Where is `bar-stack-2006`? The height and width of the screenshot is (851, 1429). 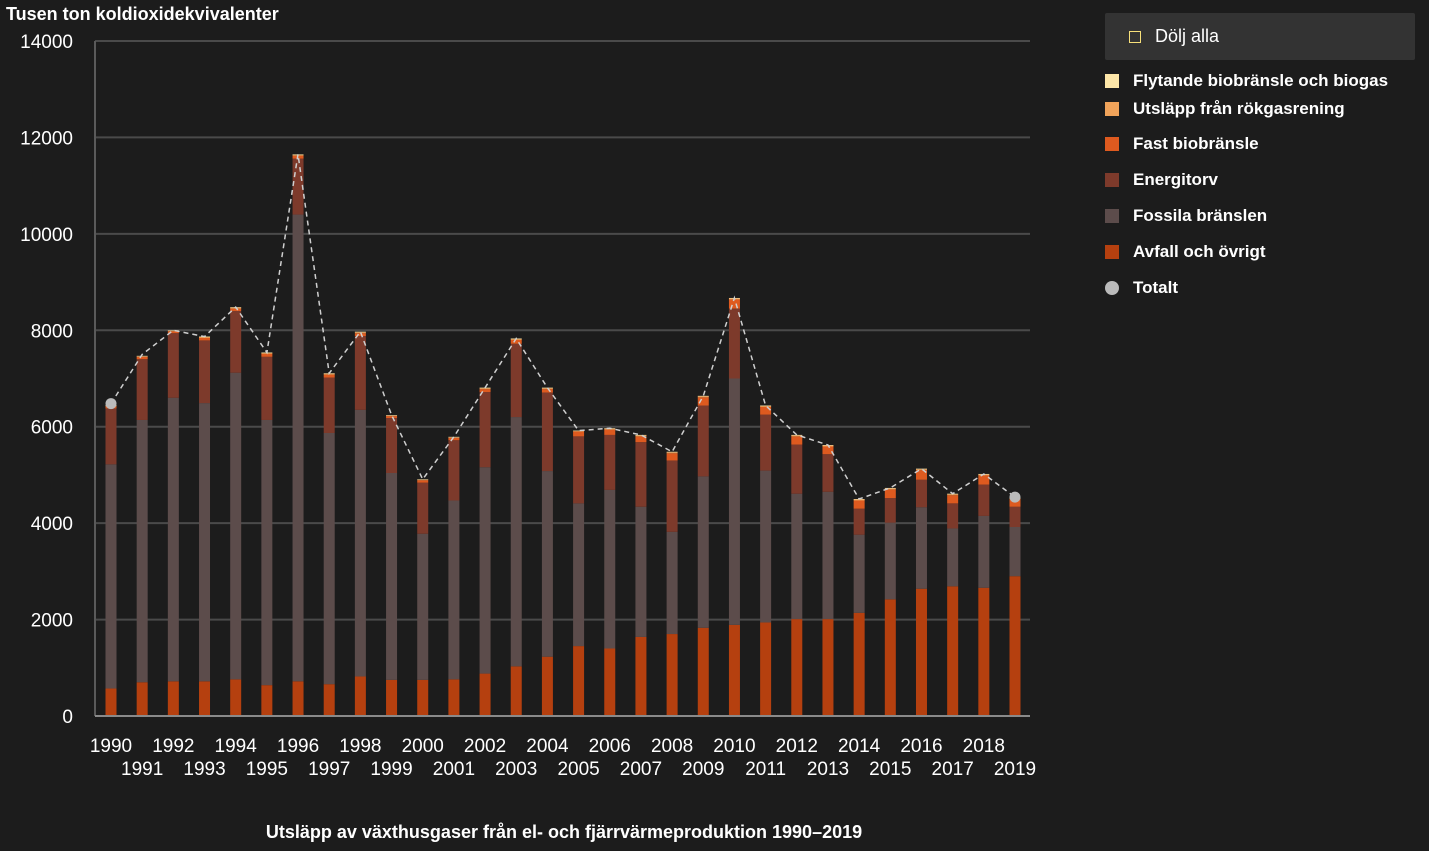
bar-stack-2006 is located at coordinates (610, 572).